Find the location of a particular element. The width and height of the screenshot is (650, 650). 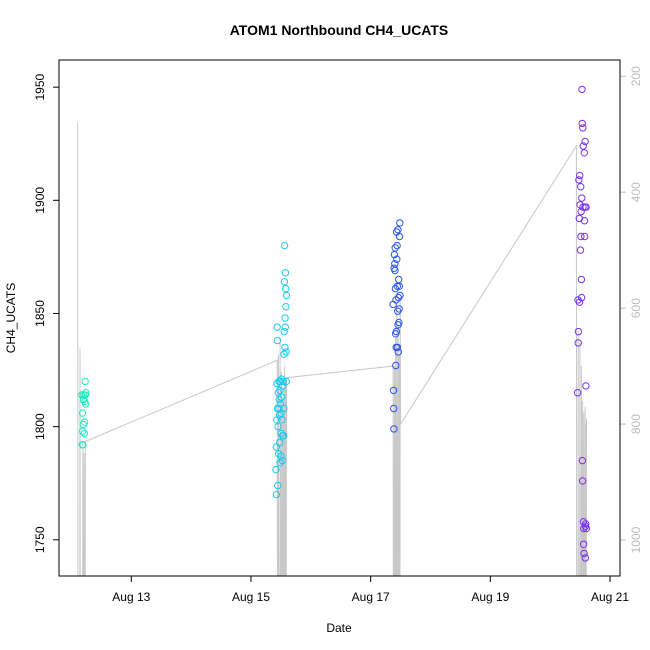

y2-tick-label: 1000 is located at coordinates (636, 539).